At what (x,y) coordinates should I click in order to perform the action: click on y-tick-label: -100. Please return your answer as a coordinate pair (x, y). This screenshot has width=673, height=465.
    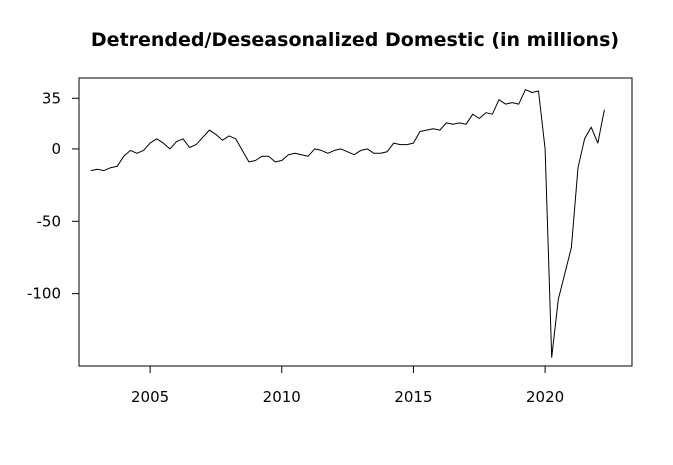
    Looking at the image, I should click on (44, 294).